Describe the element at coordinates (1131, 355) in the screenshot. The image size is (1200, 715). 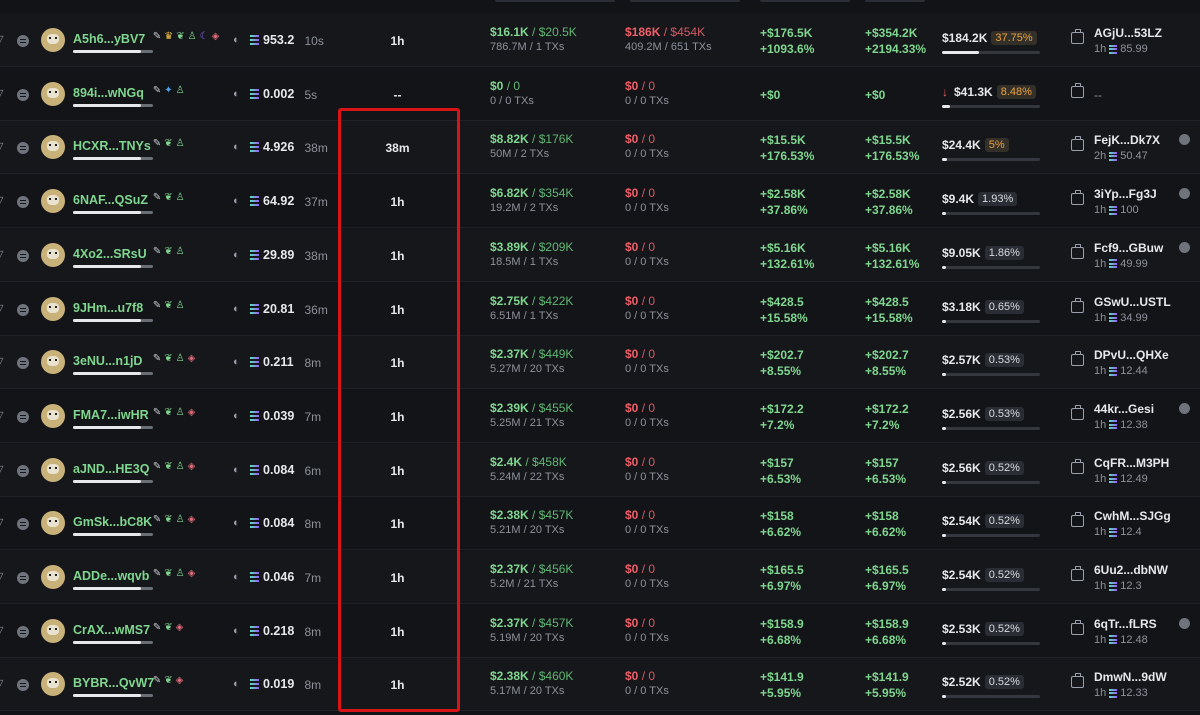
I see `funding-address: DPvU...QHXe` at that location.